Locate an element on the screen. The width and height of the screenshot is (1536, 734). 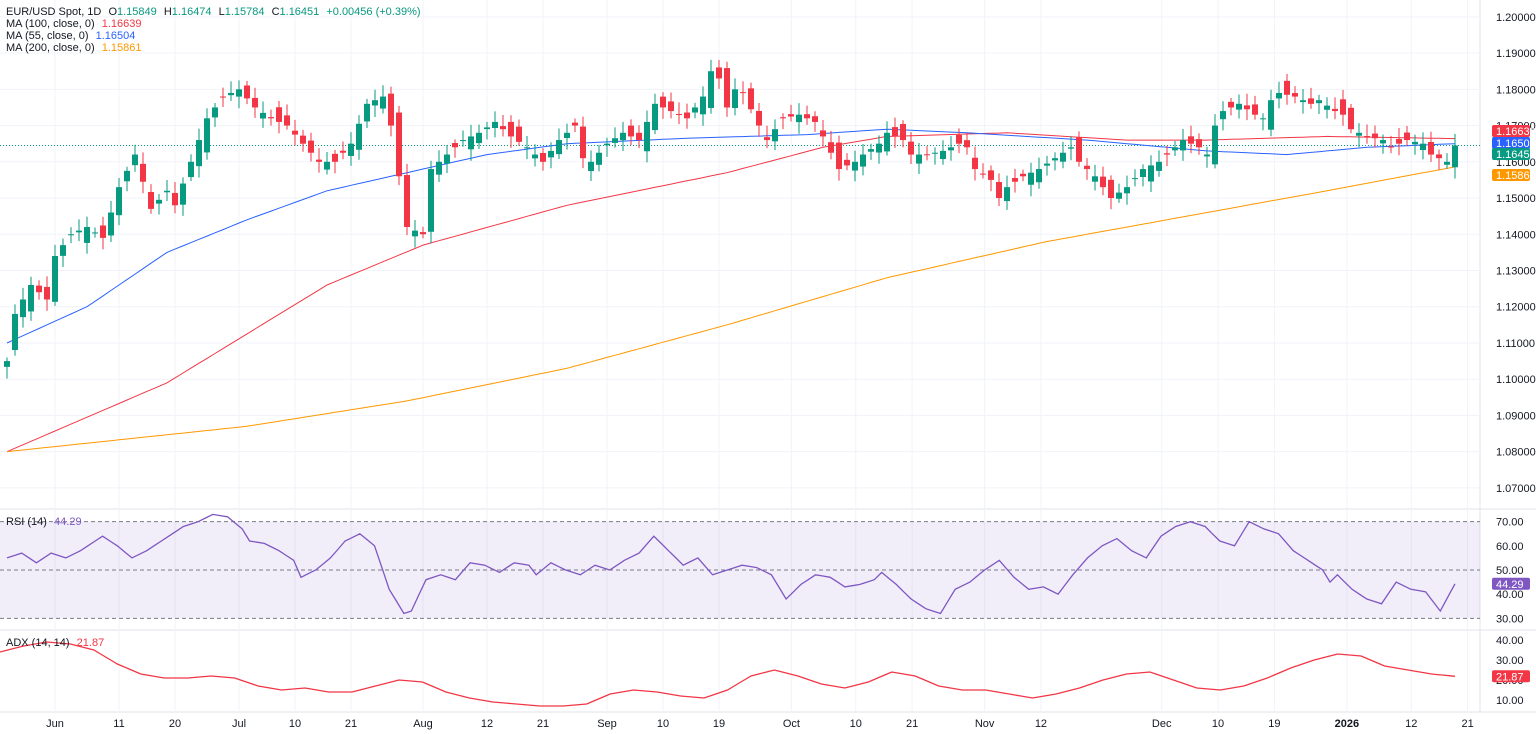
ma55-legend: MA (55, close, 0) 1.16504 is located at coordinates (72, 36).